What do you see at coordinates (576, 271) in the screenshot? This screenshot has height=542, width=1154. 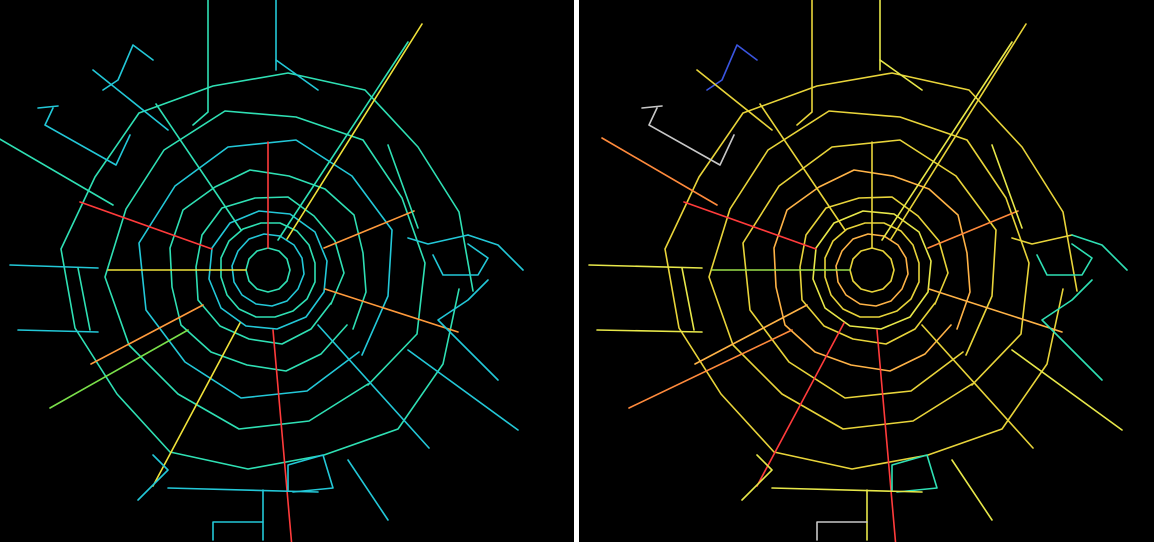 I see `panel-divider` at bounding box center [576, 271].